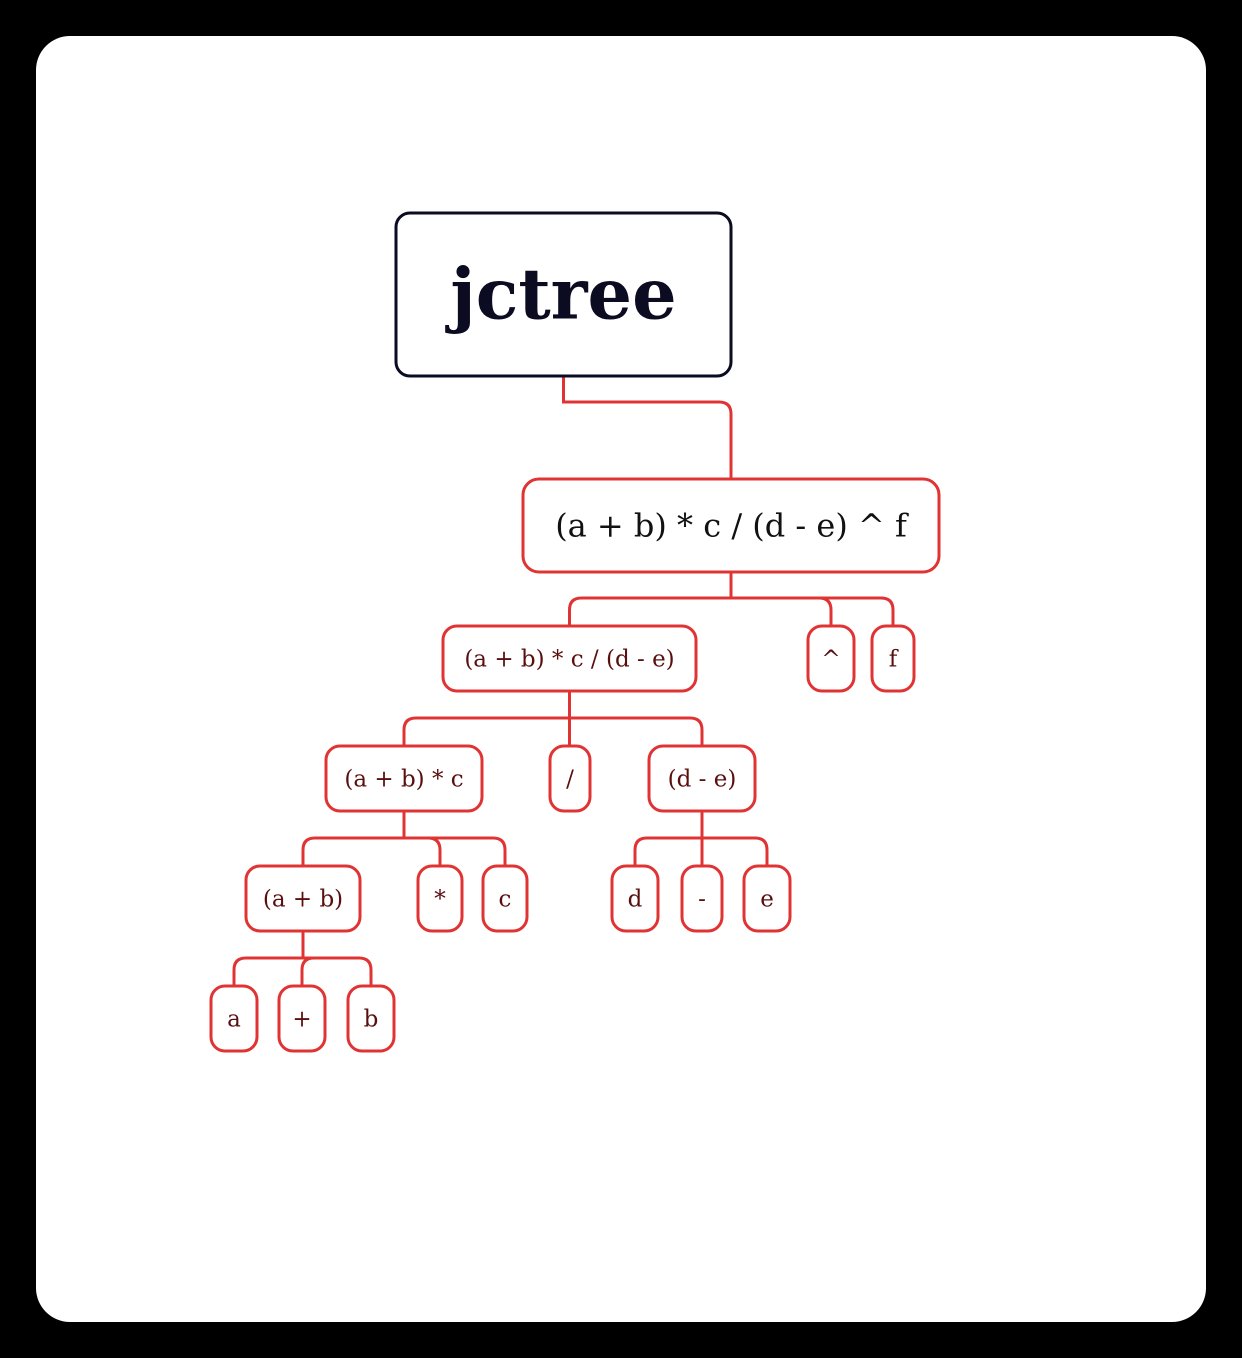  I want to click on node-label: e, so click(767, 900).